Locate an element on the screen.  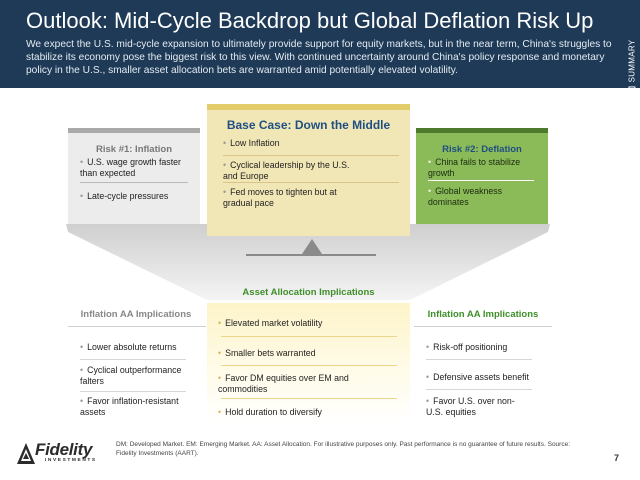
list-item: • Elevated market volatility is located at coordinates (270, 323).